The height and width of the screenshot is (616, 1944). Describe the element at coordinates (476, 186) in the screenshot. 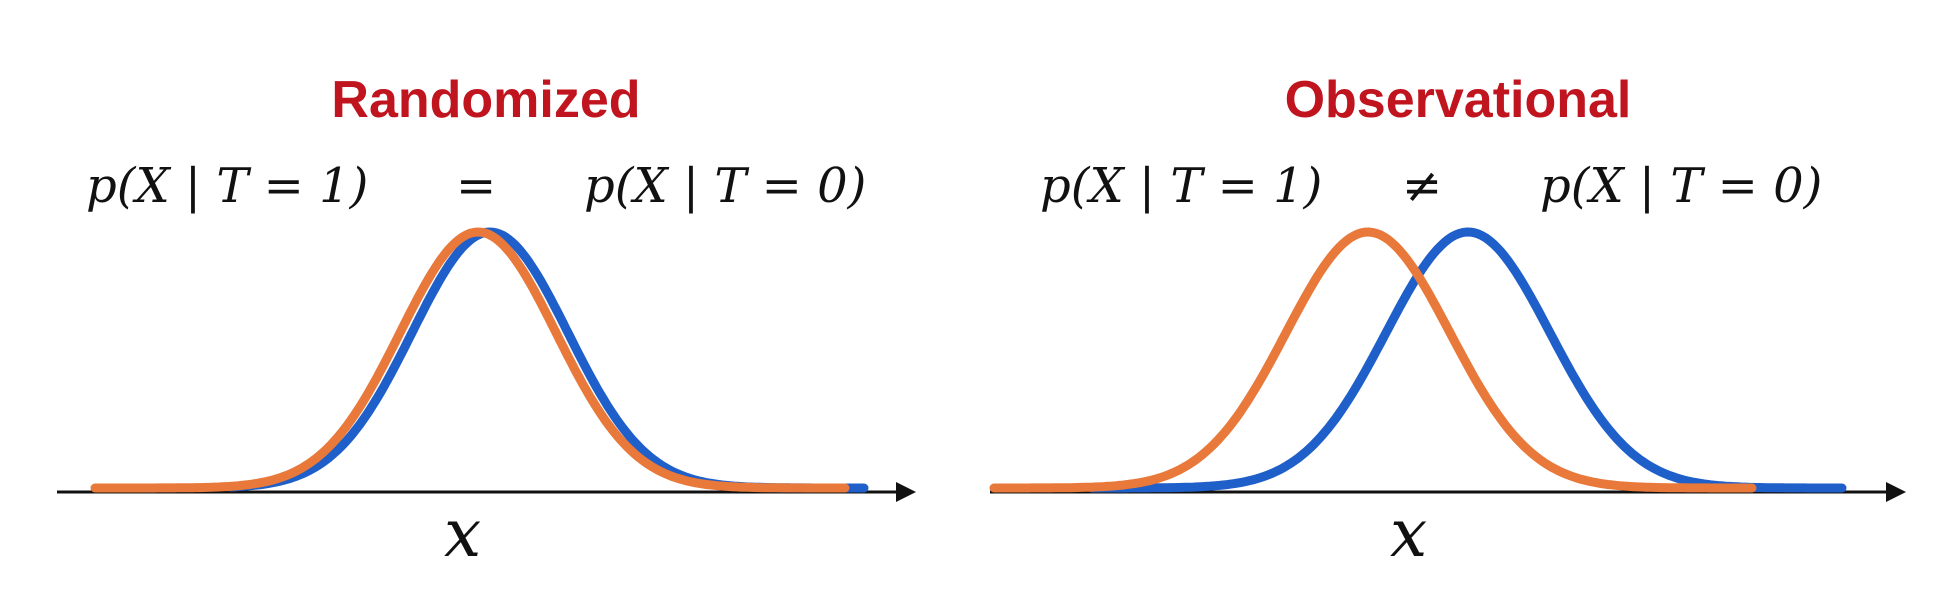

I see `relation-symbol: =` at that location.